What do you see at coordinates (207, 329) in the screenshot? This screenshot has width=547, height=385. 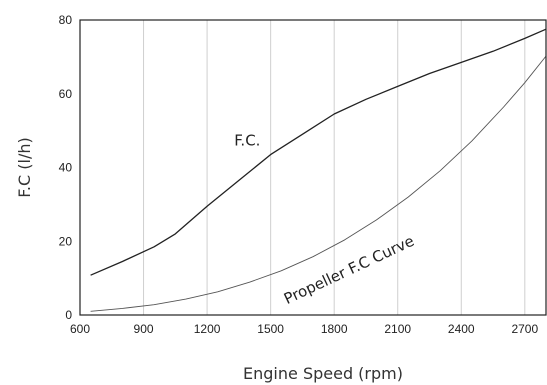 I see `x-tick-label: 1200` at bounding box center [207, 329].